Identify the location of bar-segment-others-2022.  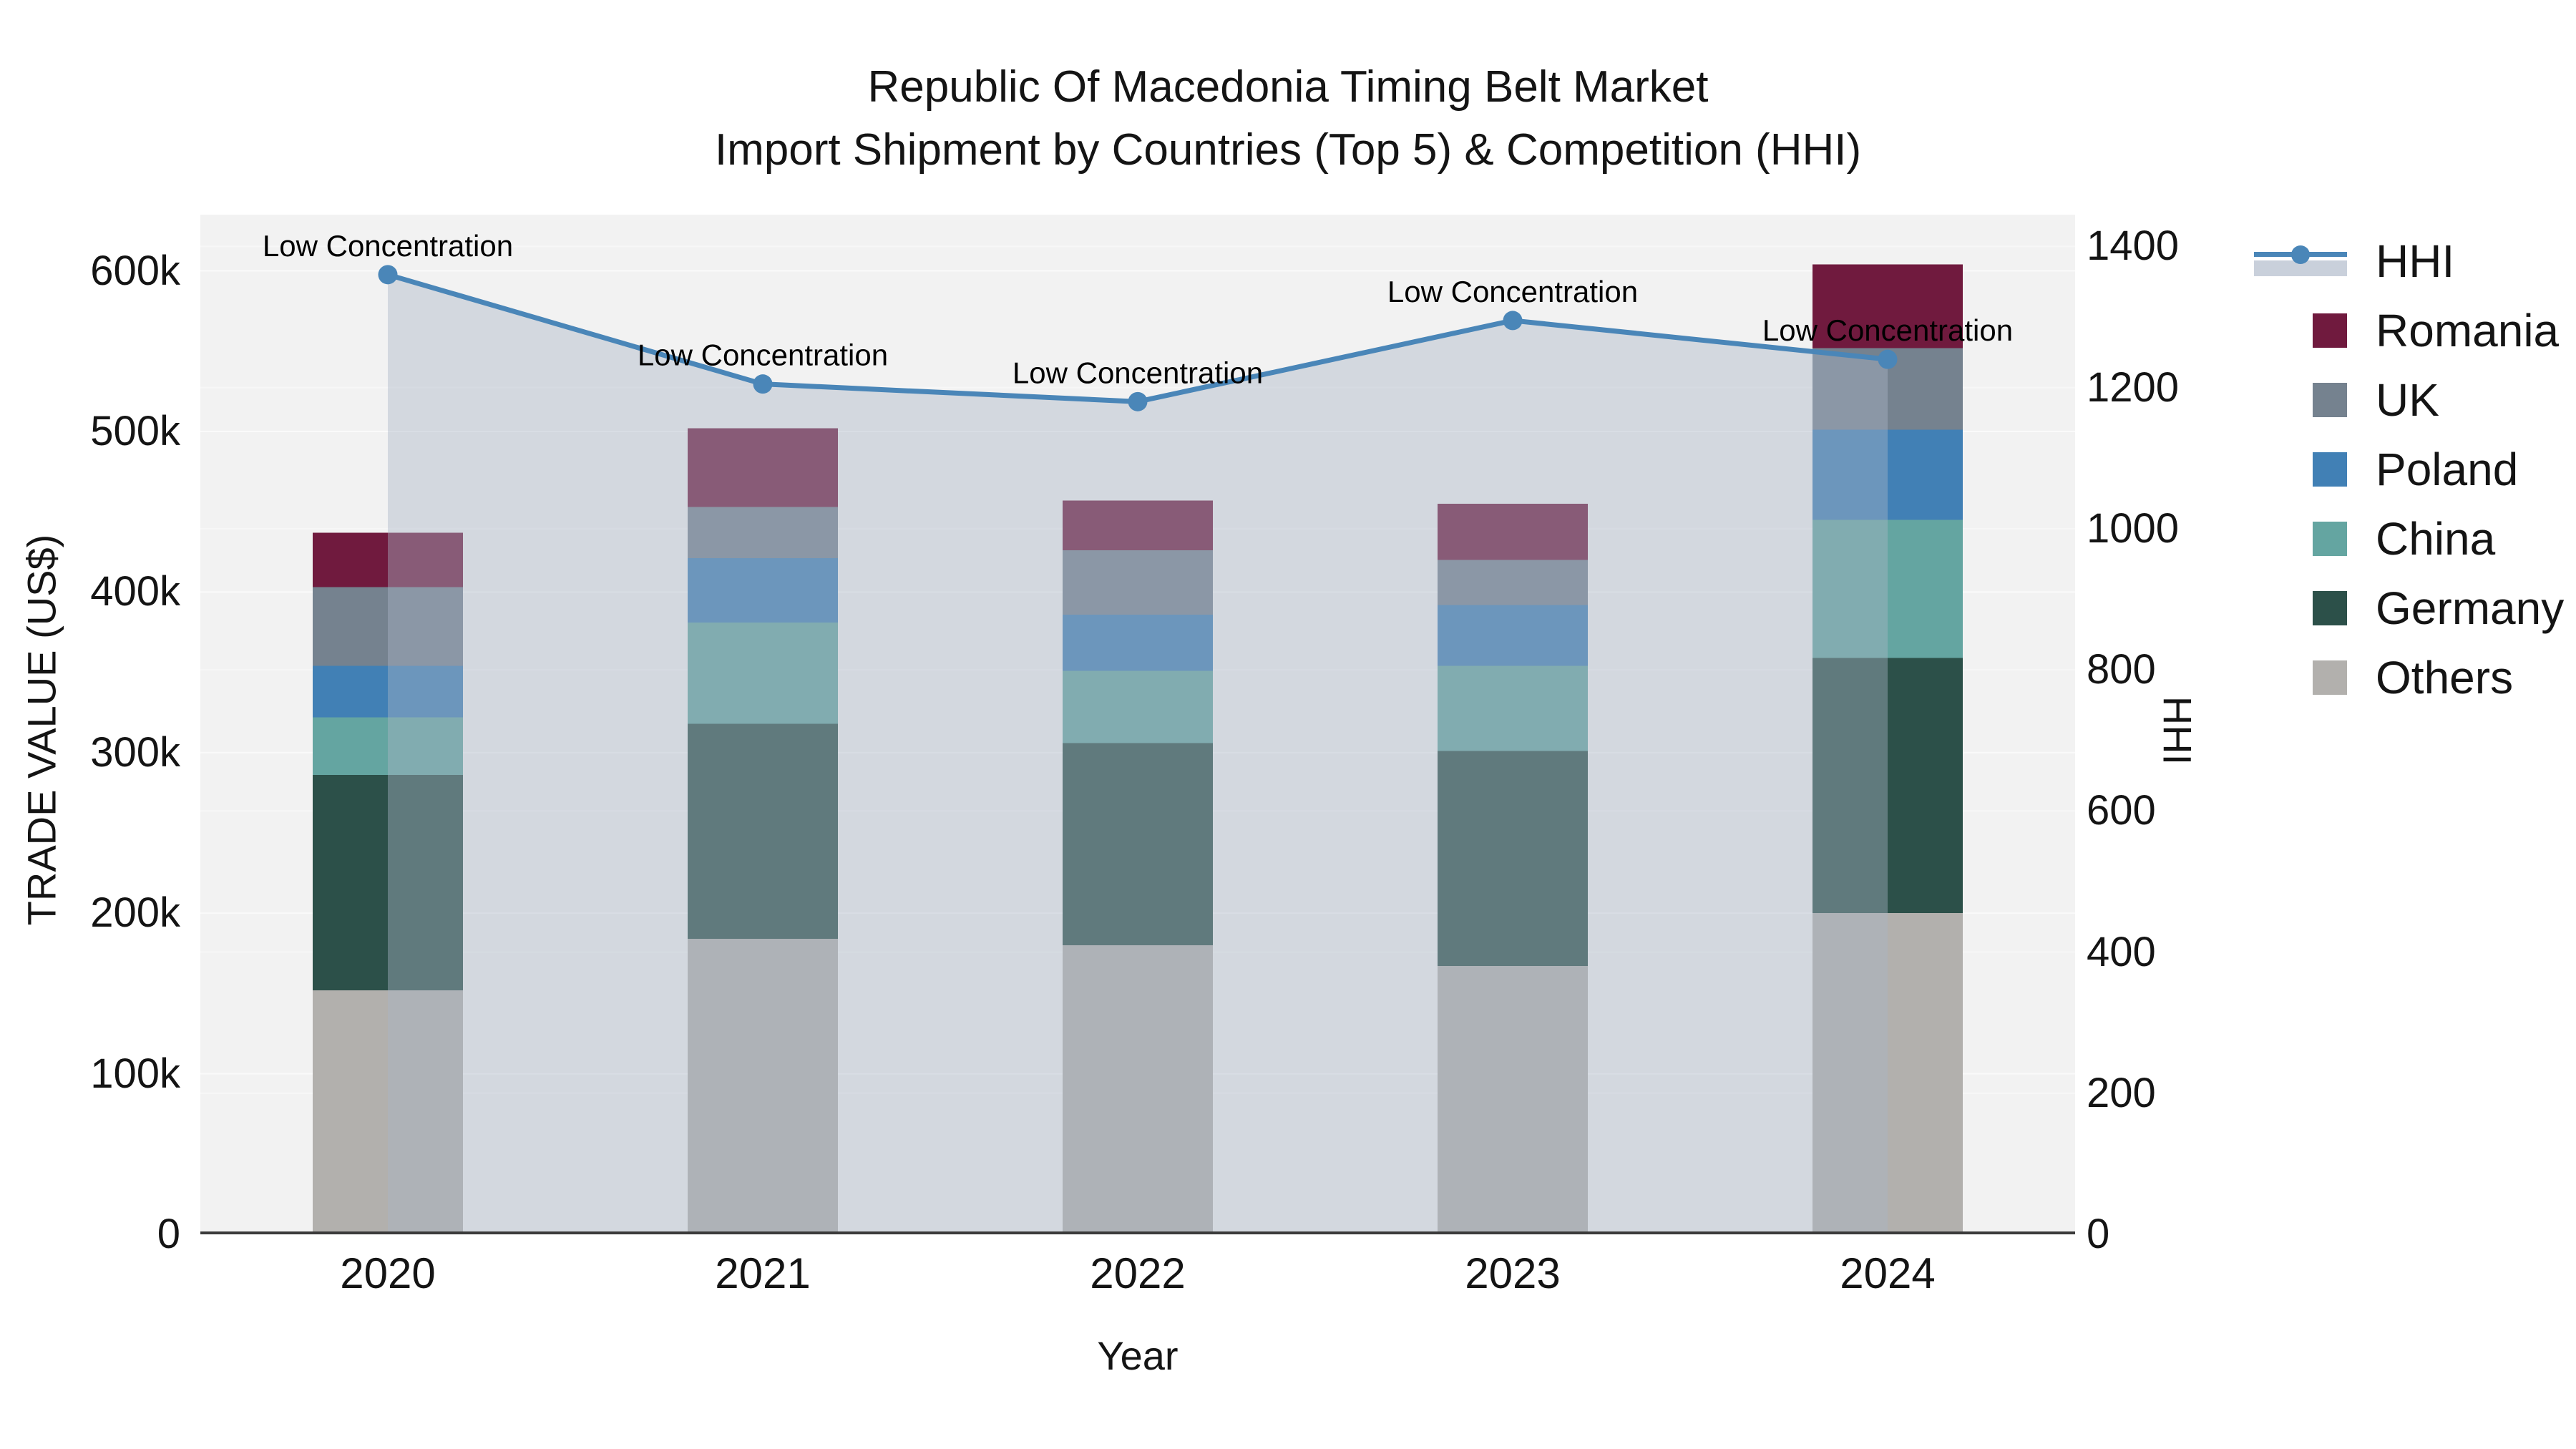
(1138, 1089).